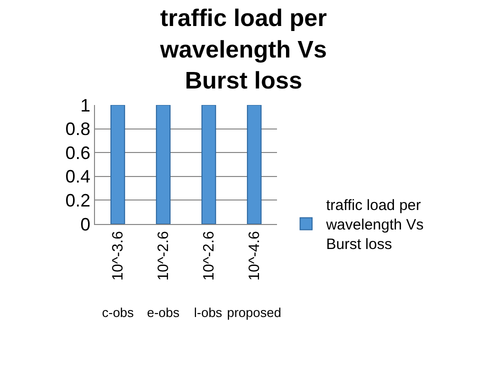  Describe the element at coordinates (77, 152) in the screenshot. I see `y-tick-label: 0.6` at that location.